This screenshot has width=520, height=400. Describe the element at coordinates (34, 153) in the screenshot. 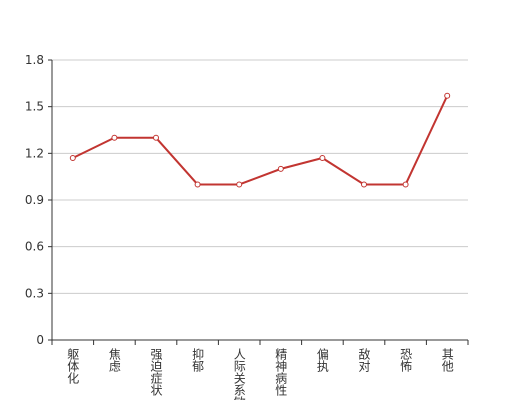

I see `y-tick-label: 1.2` at that location.